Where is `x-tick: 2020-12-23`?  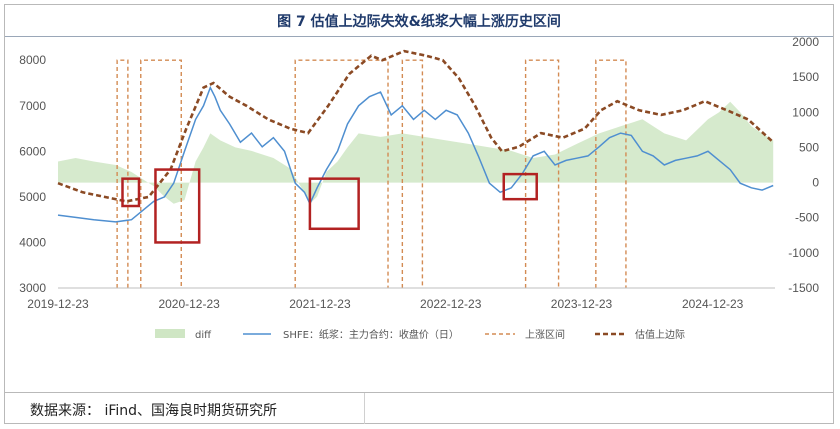 x-tick: 2020-12-23 is located at coordinates (189, 304).